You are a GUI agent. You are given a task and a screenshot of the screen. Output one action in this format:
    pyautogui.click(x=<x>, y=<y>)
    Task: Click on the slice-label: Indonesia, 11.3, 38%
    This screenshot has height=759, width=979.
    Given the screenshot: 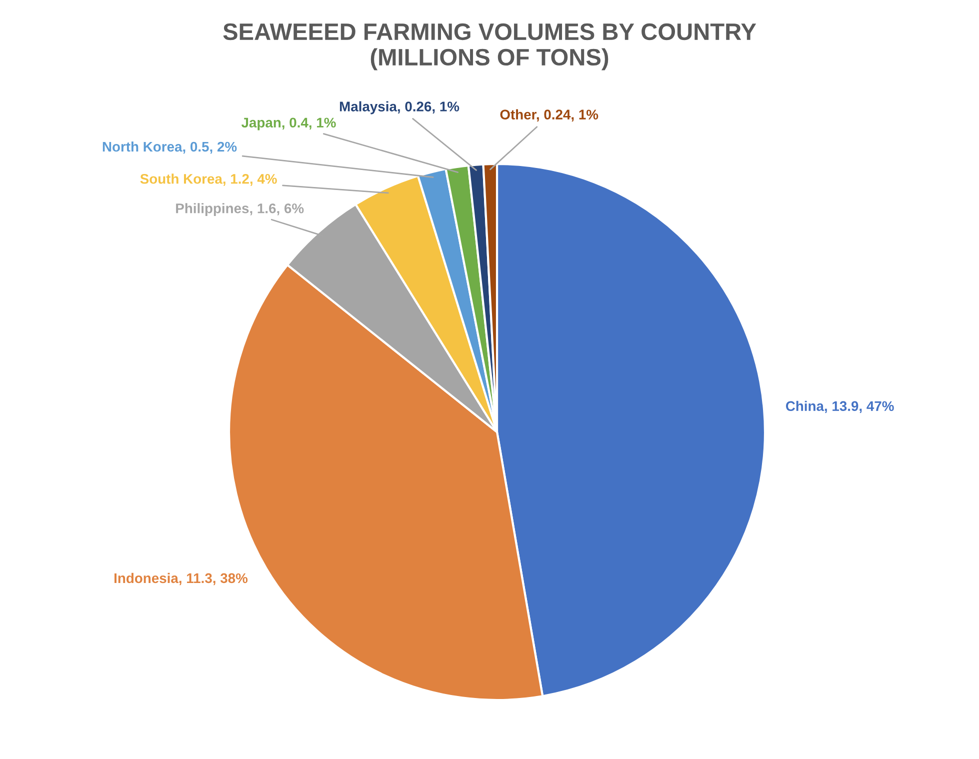 What is the action you would take?
    pyautogui.click(x=181, y=579)
    